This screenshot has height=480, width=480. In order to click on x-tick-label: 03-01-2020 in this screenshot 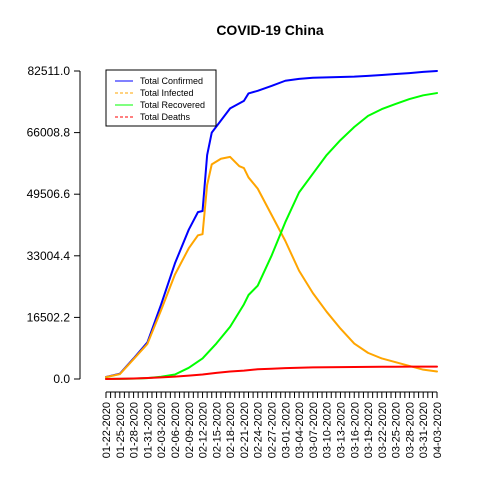, I will do `click(286, 430)`.